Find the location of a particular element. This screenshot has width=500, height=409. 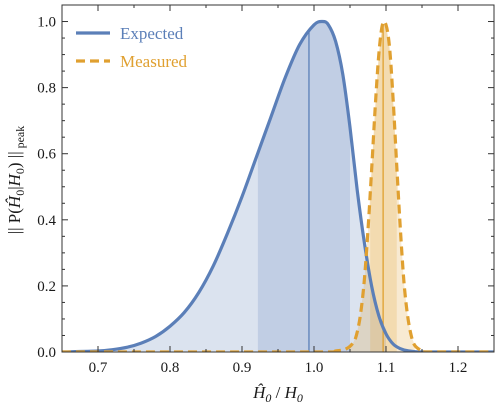

y-tick-label: 0.6 is located at coordinates (46, 155).